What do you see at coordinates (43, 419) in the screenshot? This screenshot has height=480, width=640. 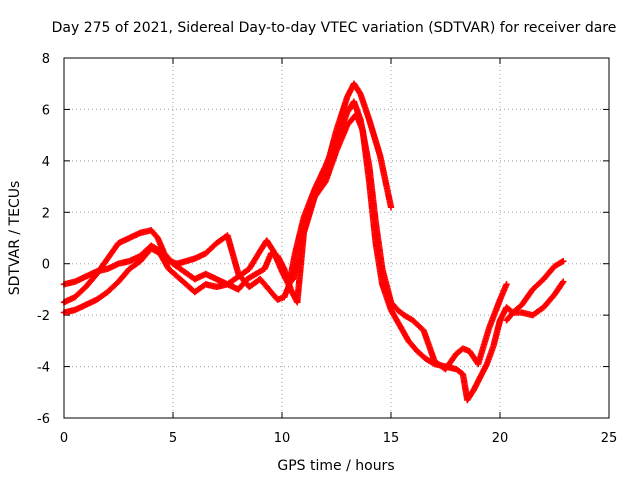 I see `y-tick-label: -6` at bounding box center [43, 419].